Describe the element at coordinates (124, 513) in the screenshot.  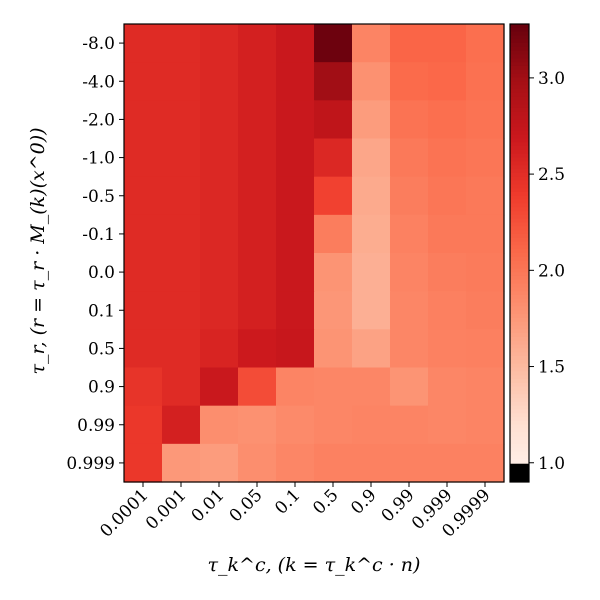
I see `x-tick-label: 0.0001` at that location.